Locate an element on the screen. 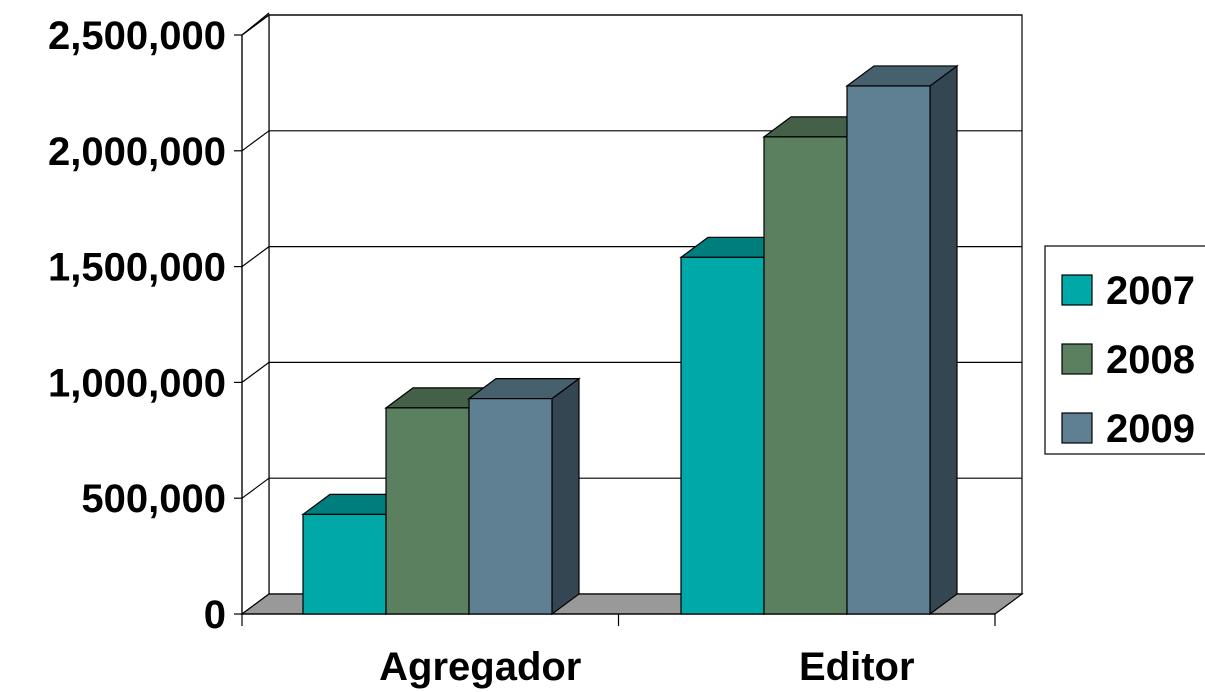 The width and height of the screenshot is (1205, 692). bar-2009-Editor is located at coordinates (902, 340).